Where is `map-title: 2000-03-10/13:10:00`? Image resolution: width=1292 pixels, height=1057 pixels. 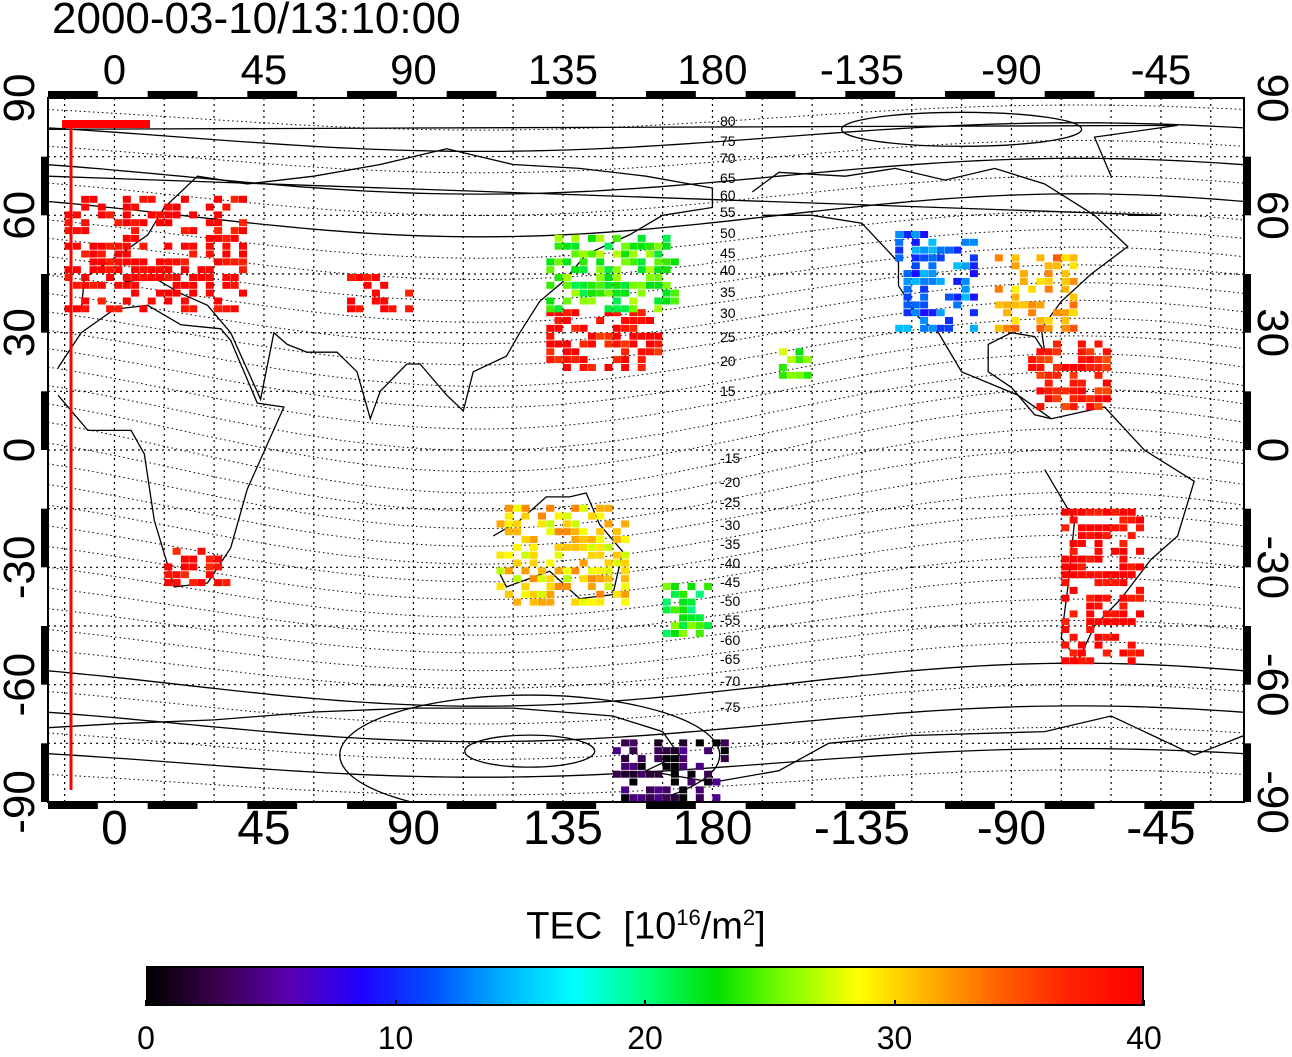
map-title: 2000-03-10/13:10:00 is located at coordinates (256, 21).